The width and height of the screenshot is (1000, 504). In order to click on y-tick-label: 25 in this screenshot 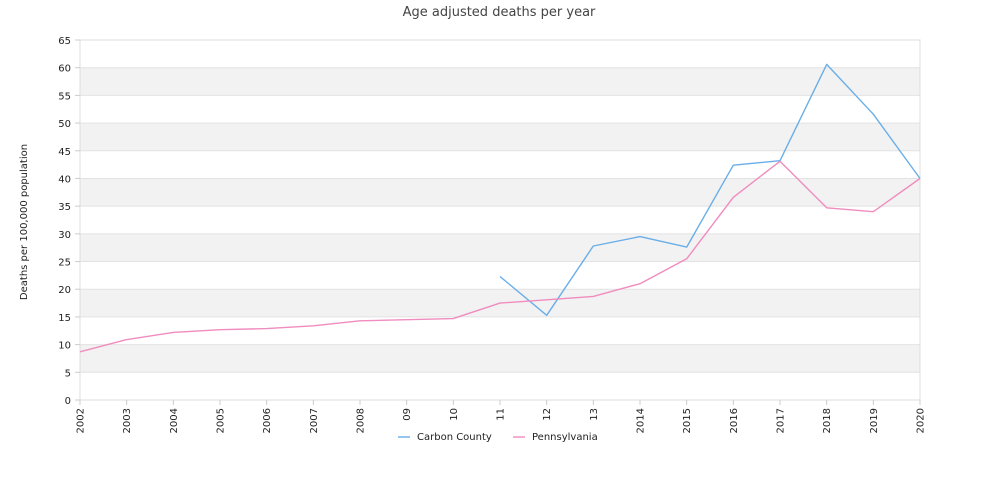, I will do `click(64, 263)`.